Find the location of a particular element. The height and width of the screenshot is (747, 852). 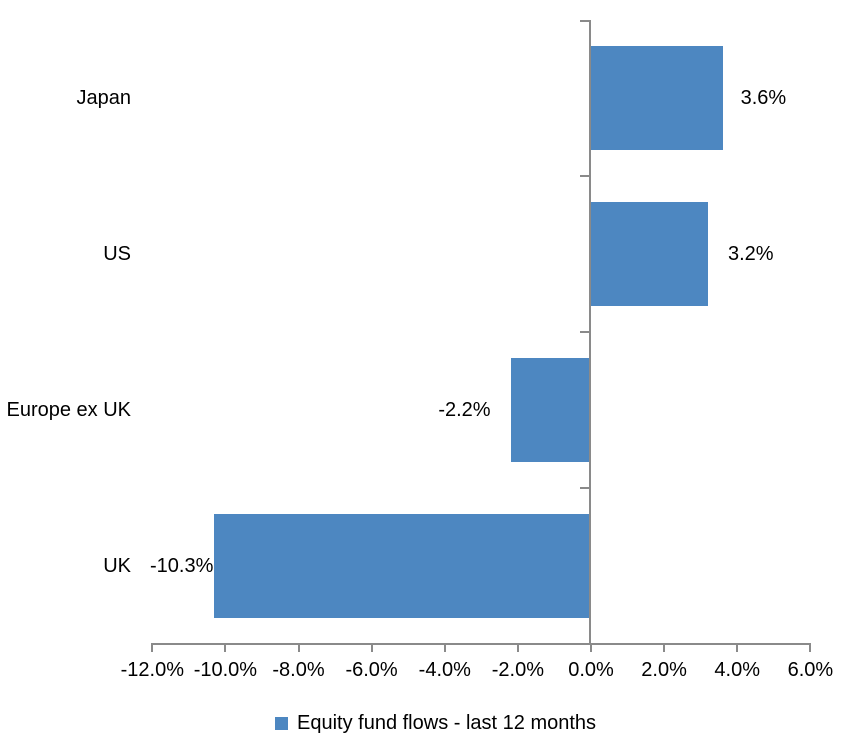

value-axis-tick--8.0% is located at coordinates (298, 648).